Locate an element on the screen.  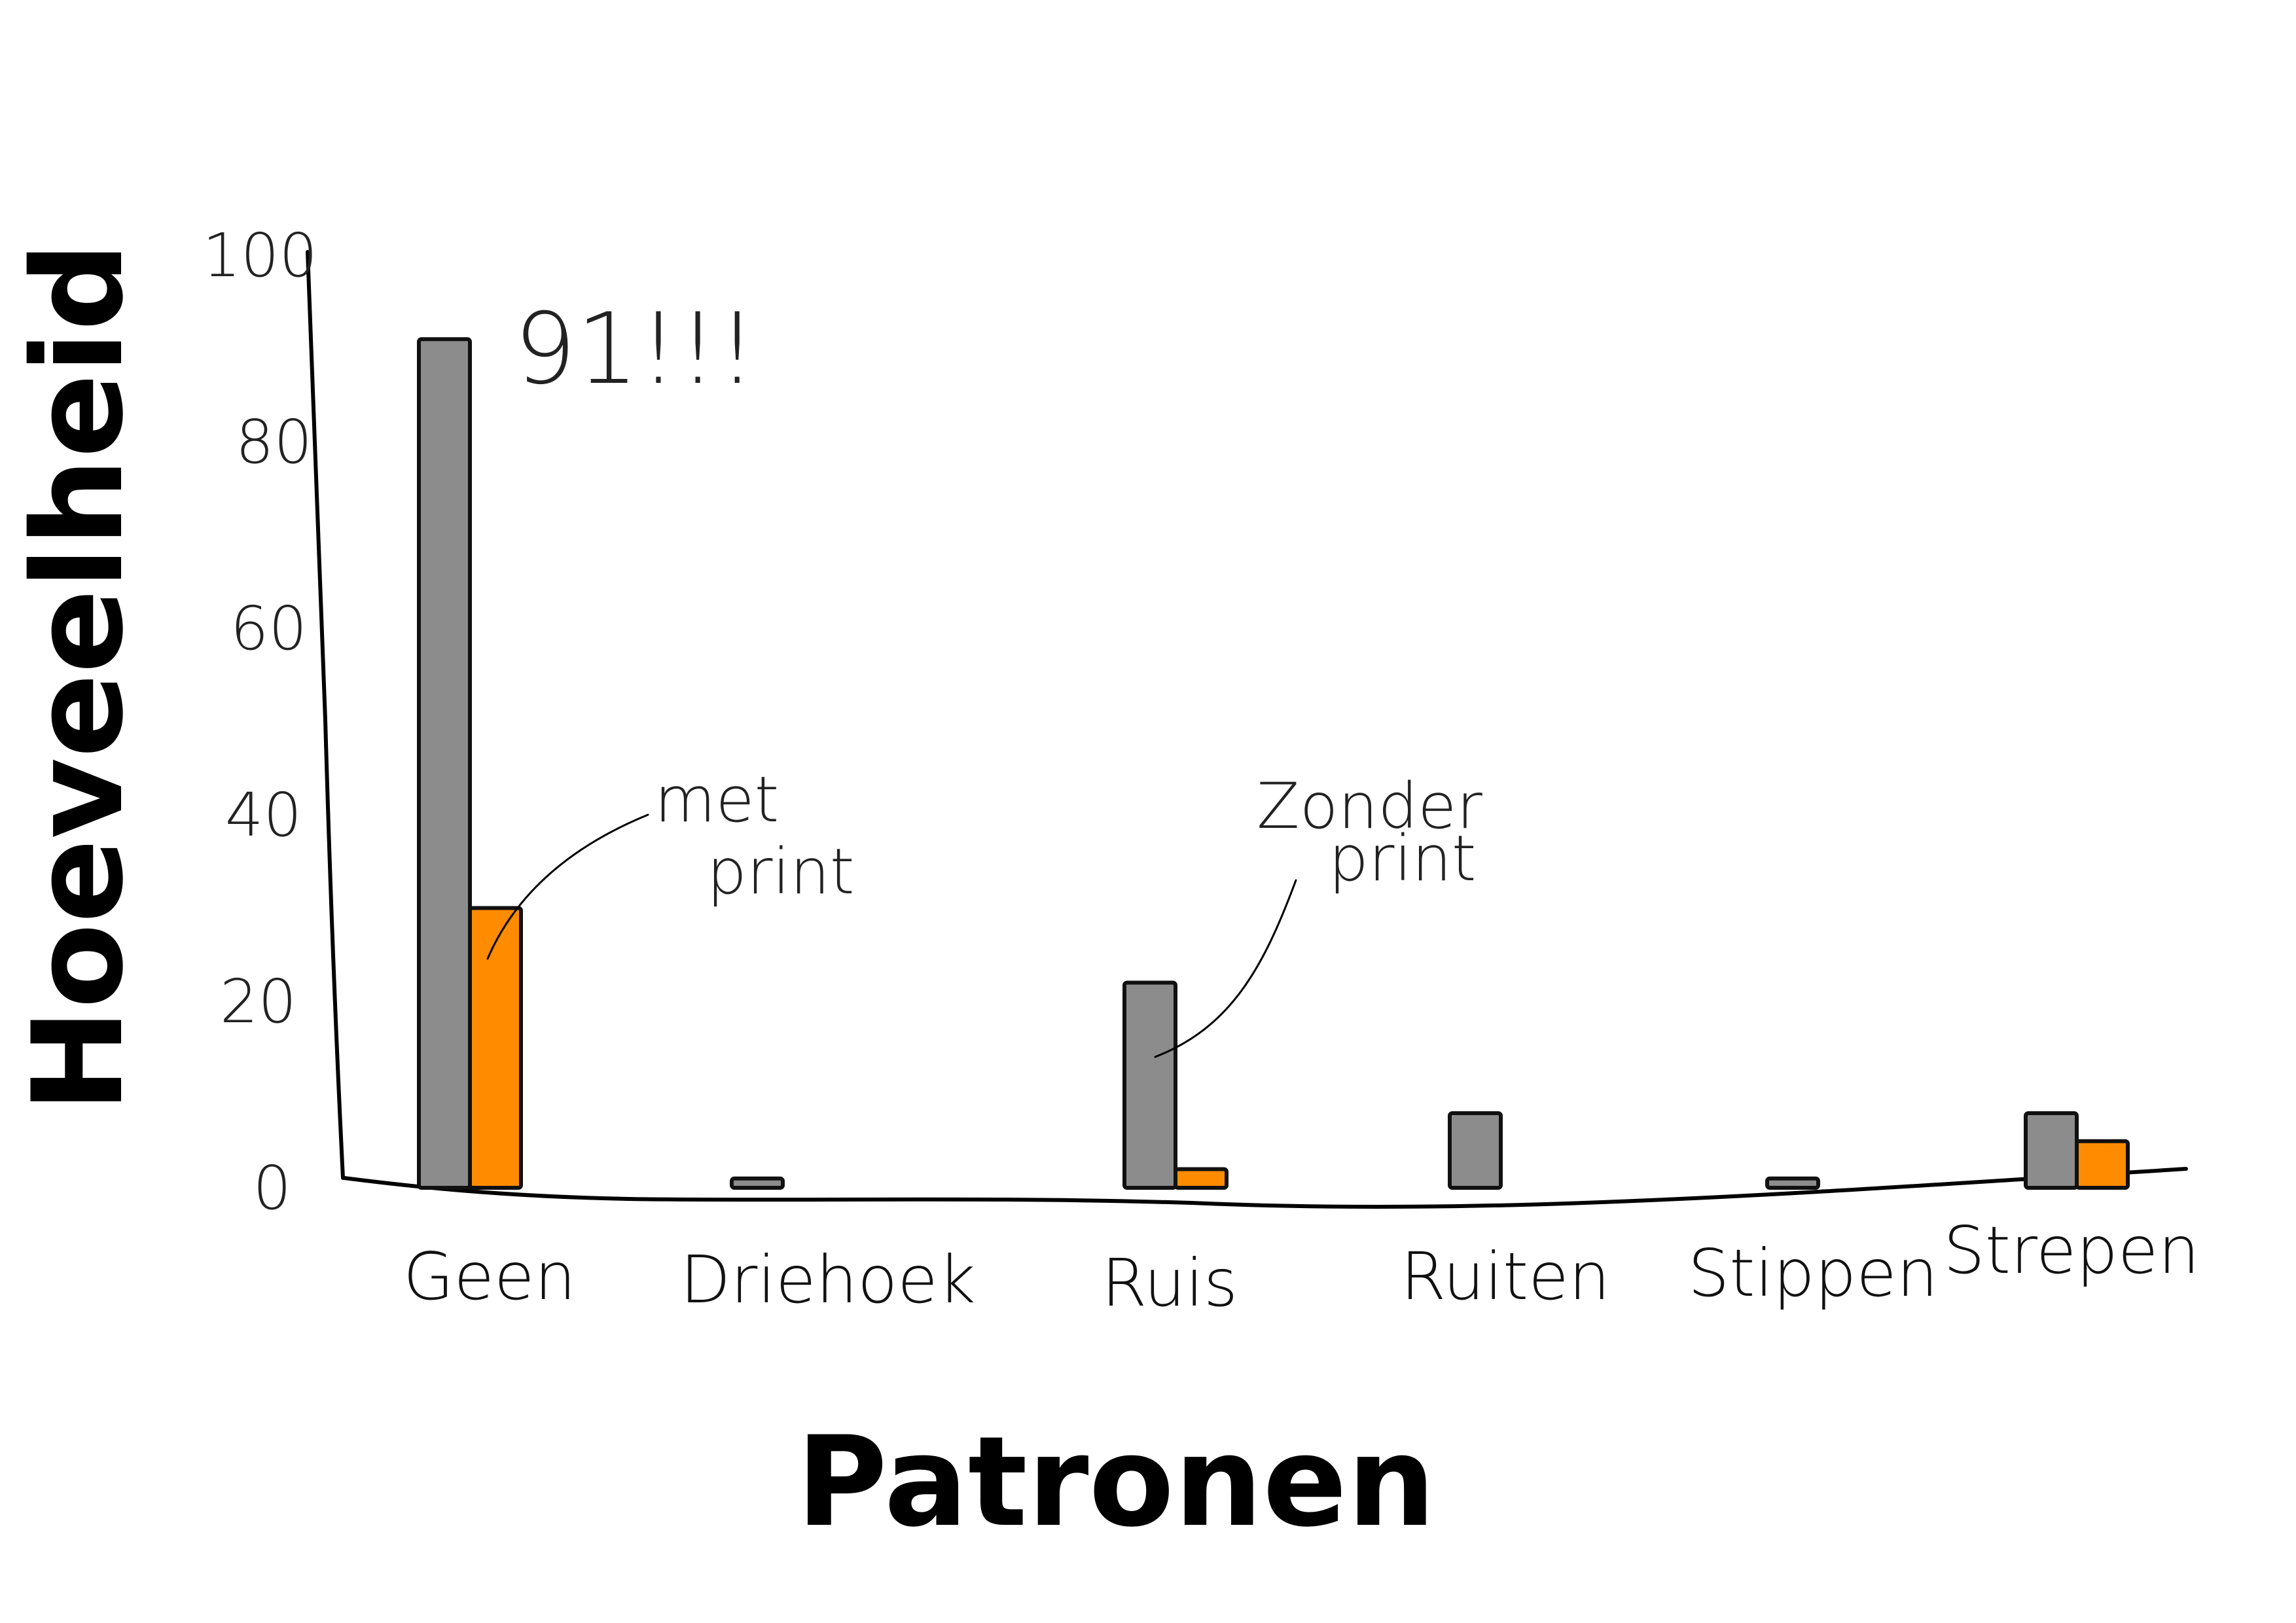
y-tick-labels: 0 20 40 60 80 100 is located at coordinates (259, 722).